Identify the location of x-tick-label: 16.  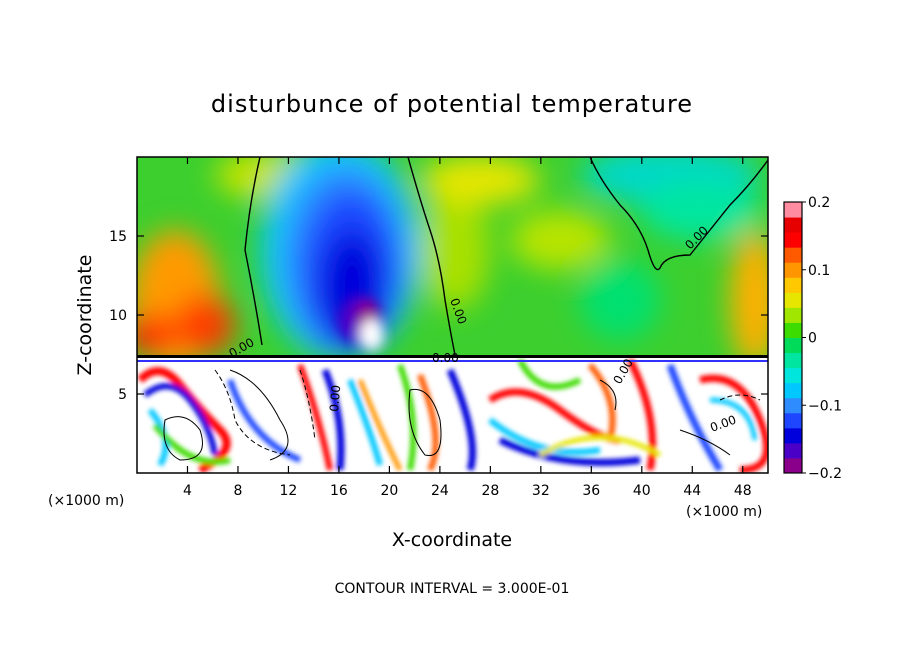
(339, 491).